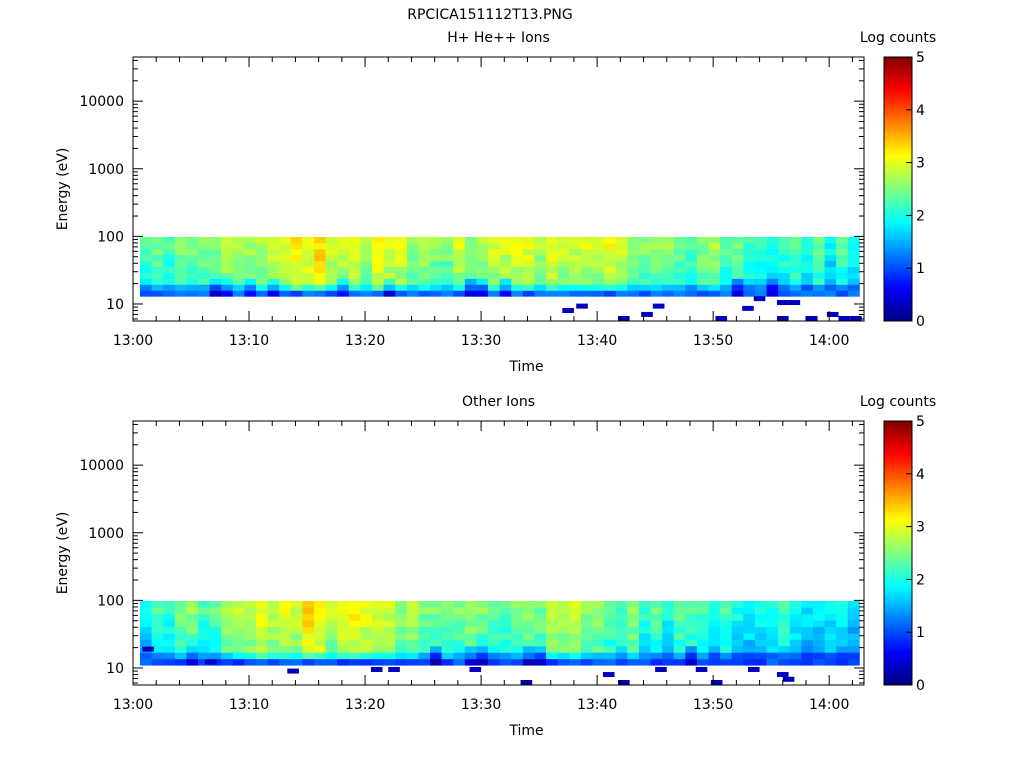 The image size is (1024, 768). Describe the element at coordinates (525, 731) in the screenshot. I see `x-axis-label: Time` at that location.